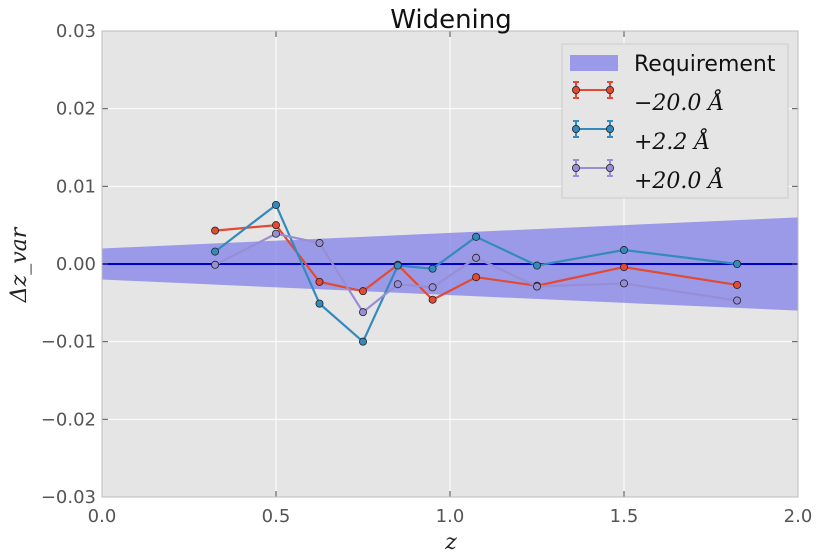 The width and height of the screenshot is (821, 560). I want to click on y-tick-label: 0.03, so click(76, 31).